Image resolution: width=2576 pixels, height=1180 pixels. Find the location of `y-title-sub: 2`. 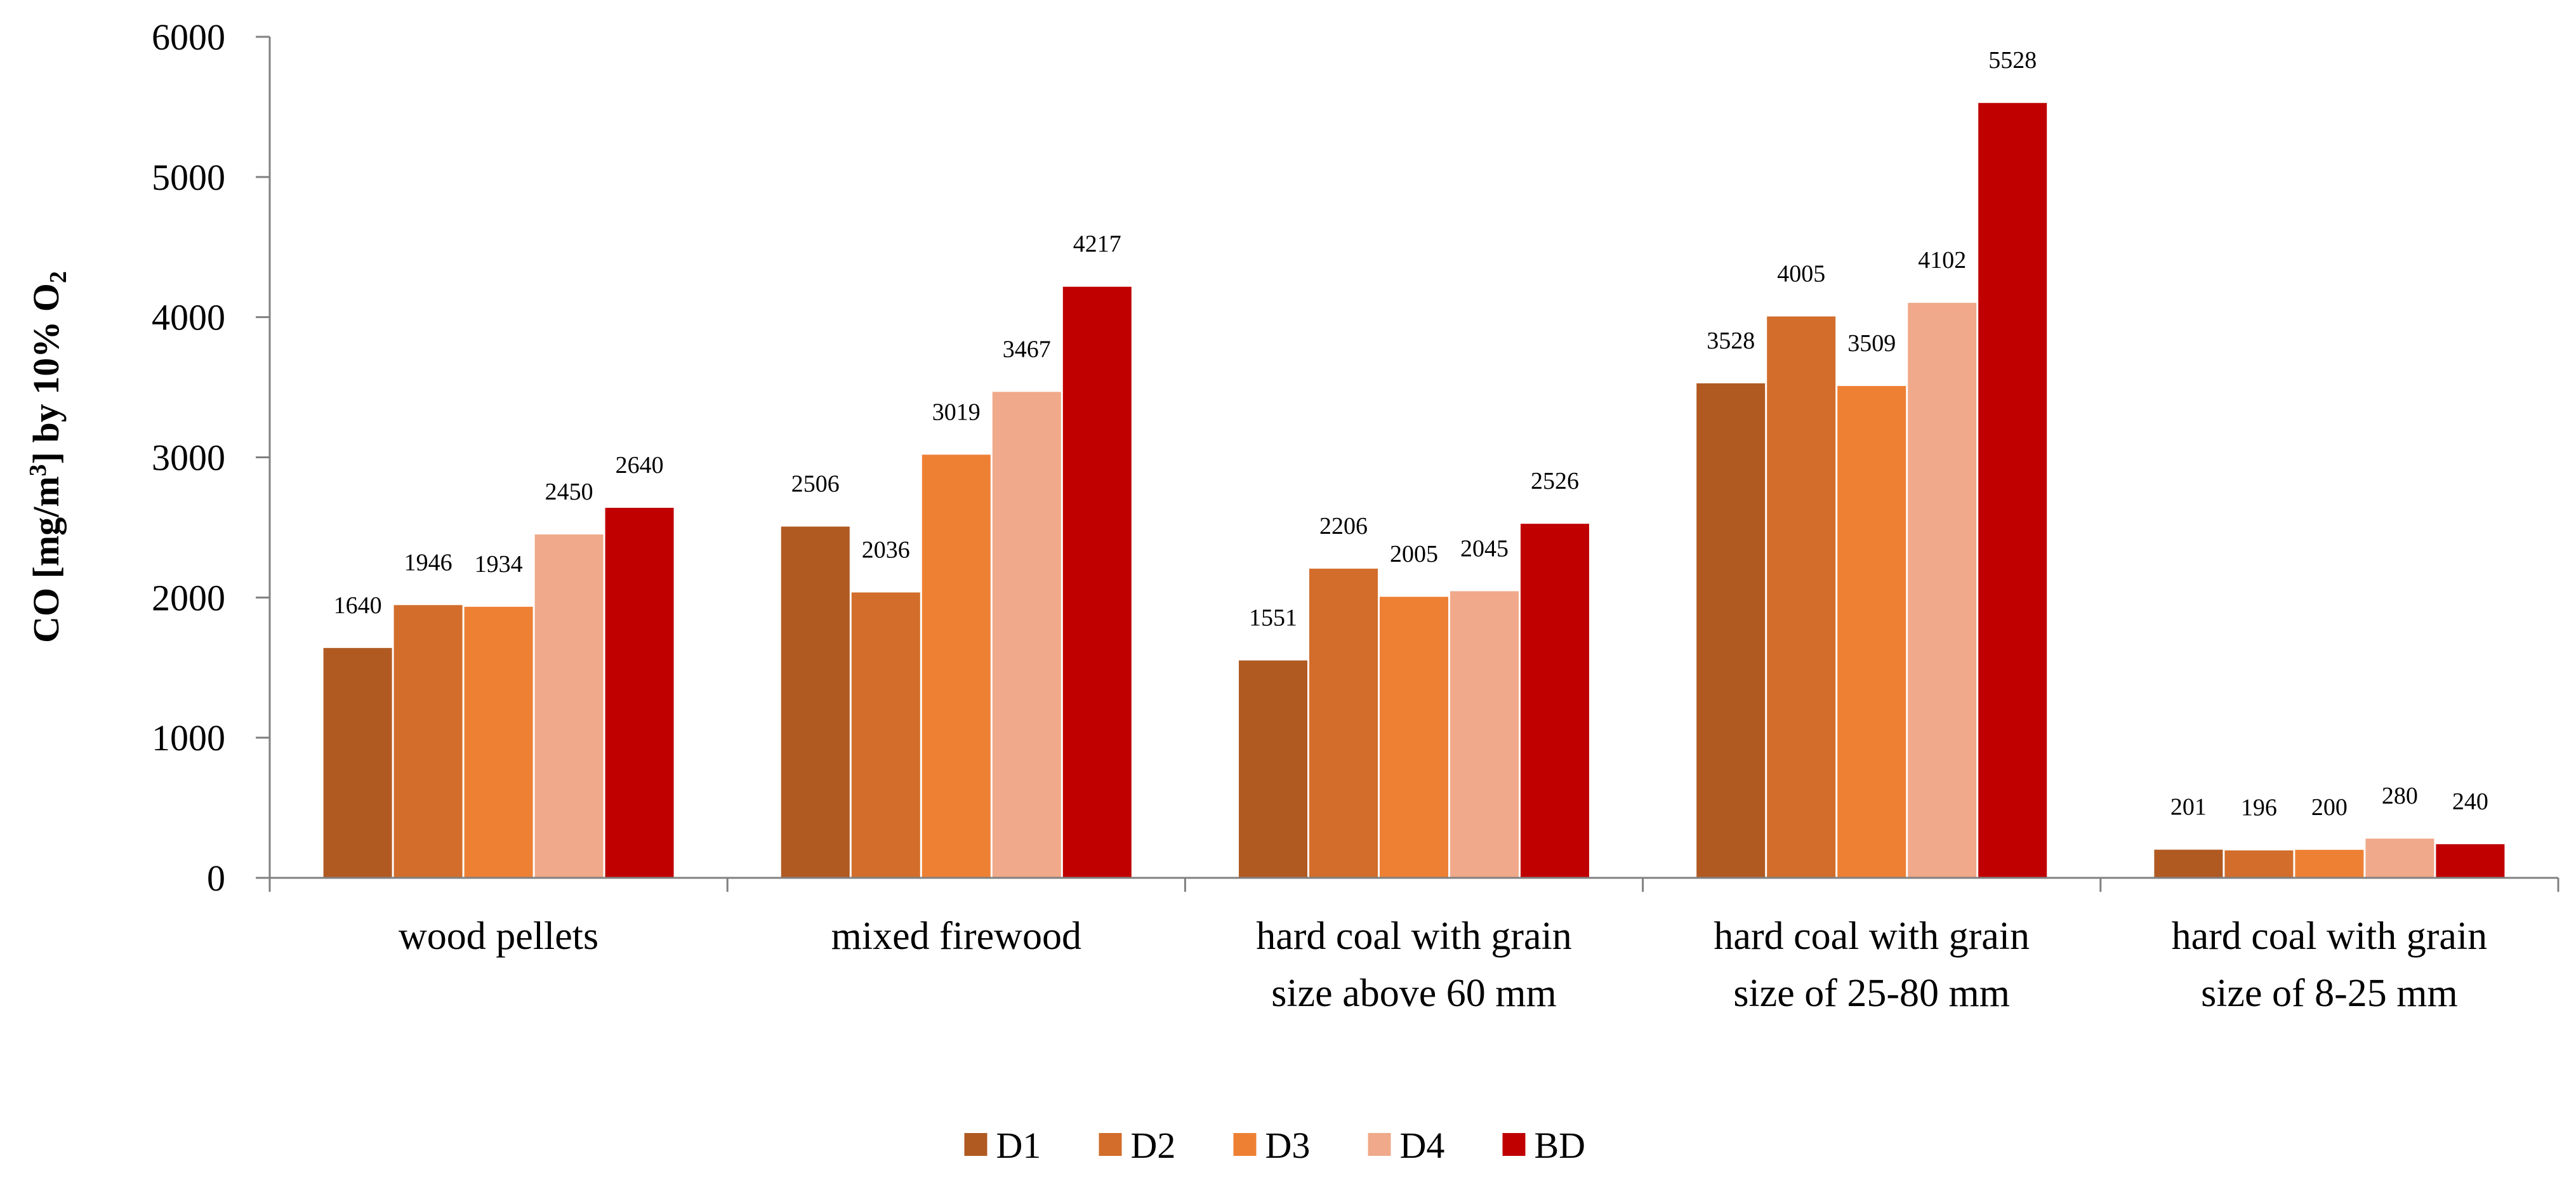

y-title-sub: 2 is located at coordinates (58, 277).